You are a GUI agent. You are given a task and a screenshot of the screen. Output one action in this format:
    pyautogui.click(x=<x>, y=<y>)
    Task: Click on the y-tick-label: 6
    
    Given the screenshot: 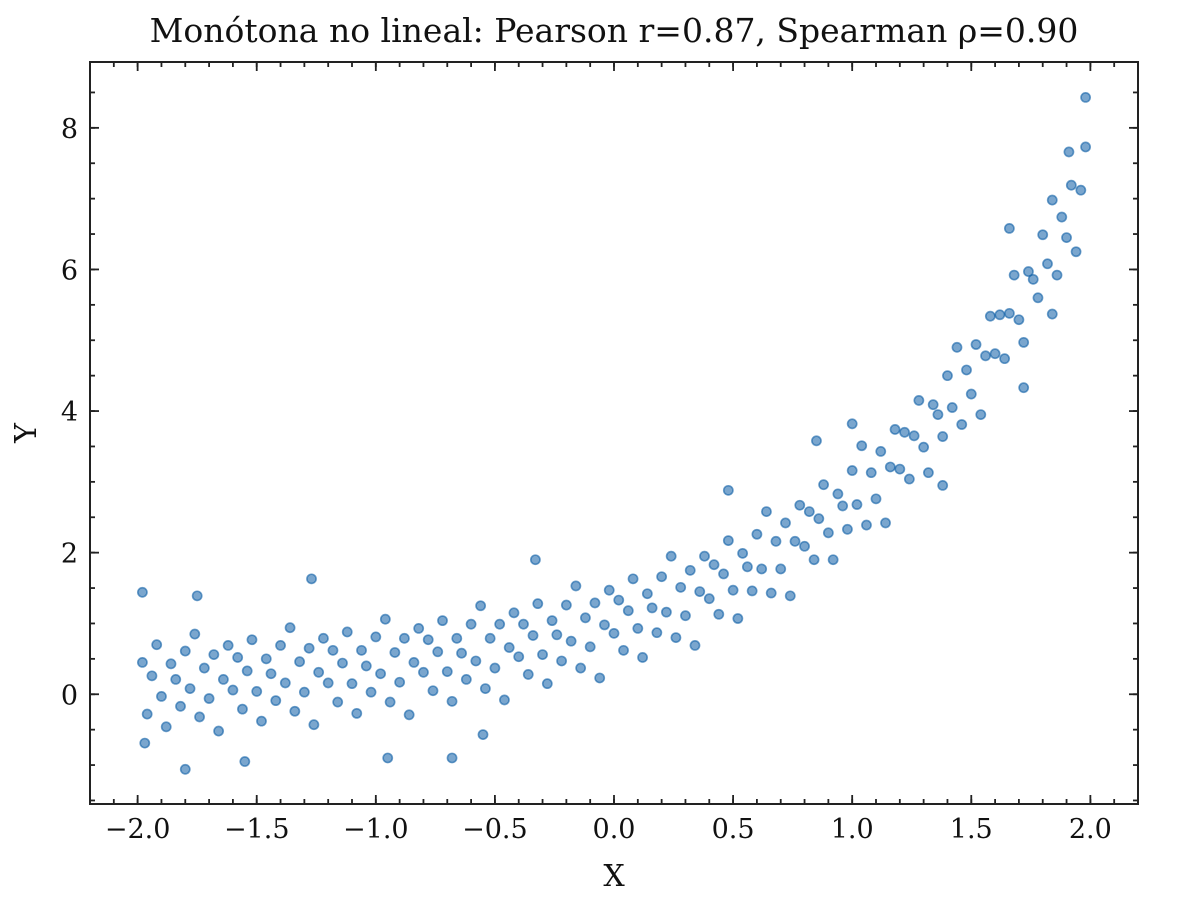 What is the action you would take?
    pyautogui.click(x=69, y=270)
    